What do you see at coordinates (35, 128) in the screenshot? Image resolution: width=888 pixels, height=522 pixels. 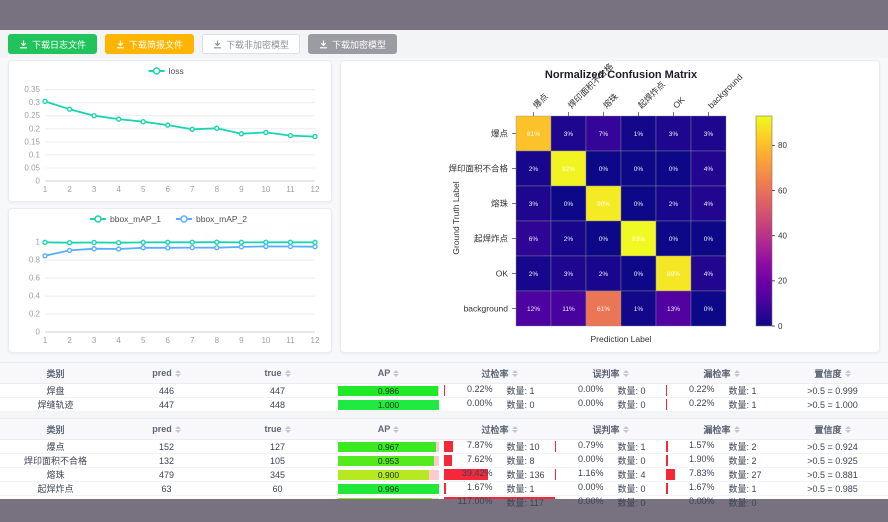 I see `y-tick-label: 0.2` at bounding box center [35, 128].